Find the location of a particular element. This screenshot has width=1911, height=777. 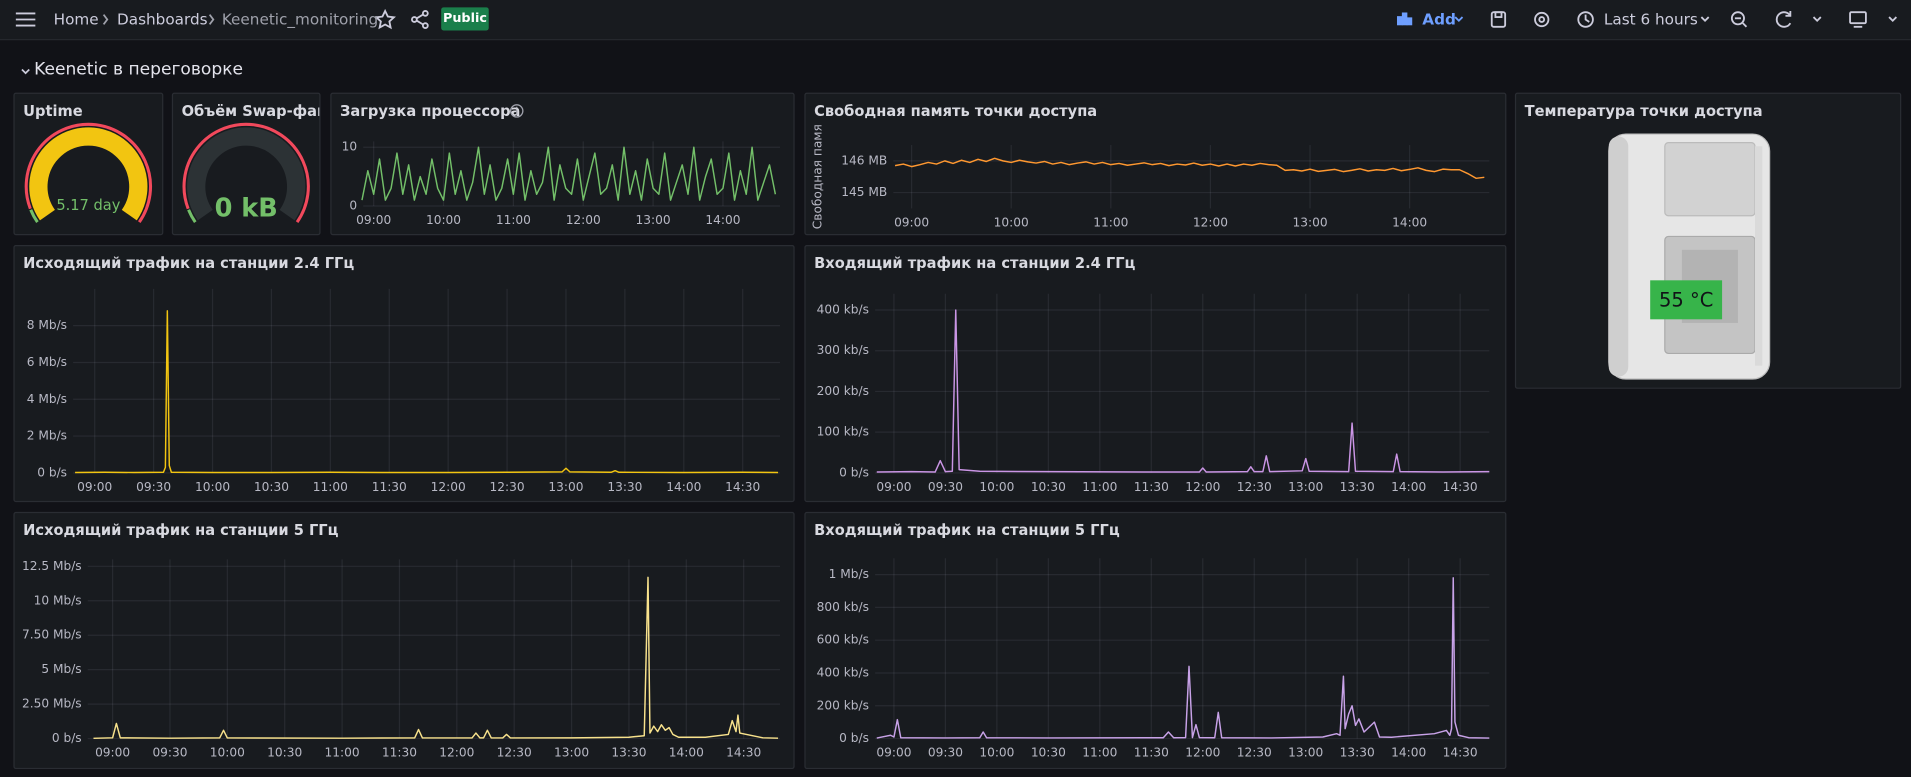

zoom-out-icon is located at coordinates (1739, 19).